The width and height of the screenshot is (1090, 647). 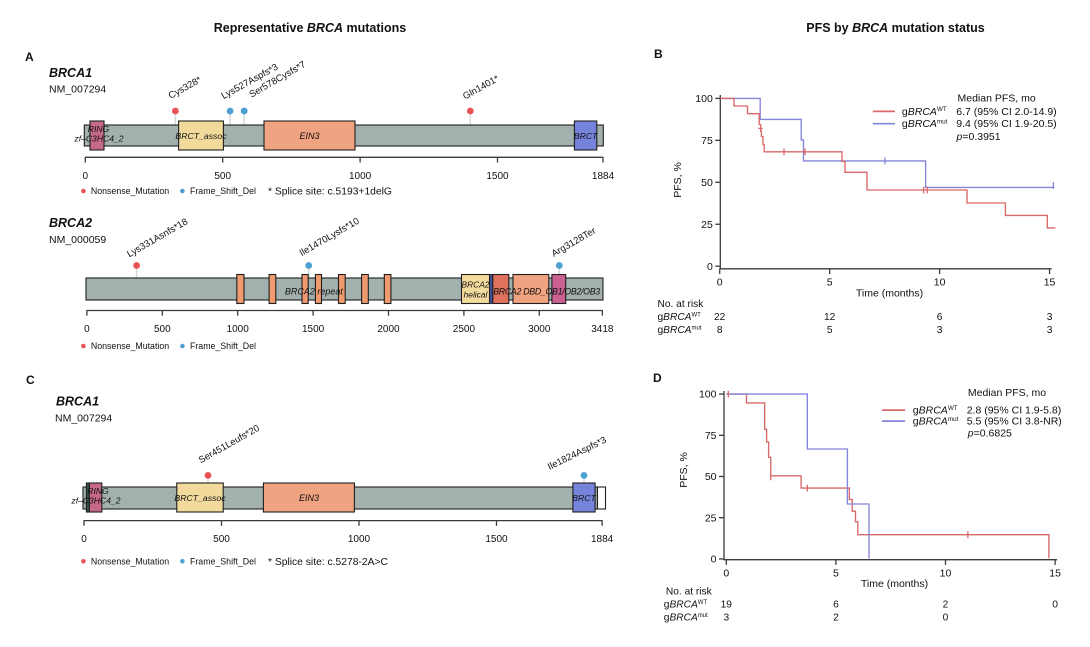 I want to click on svg-text: 3418, so click(x=602, y=329).